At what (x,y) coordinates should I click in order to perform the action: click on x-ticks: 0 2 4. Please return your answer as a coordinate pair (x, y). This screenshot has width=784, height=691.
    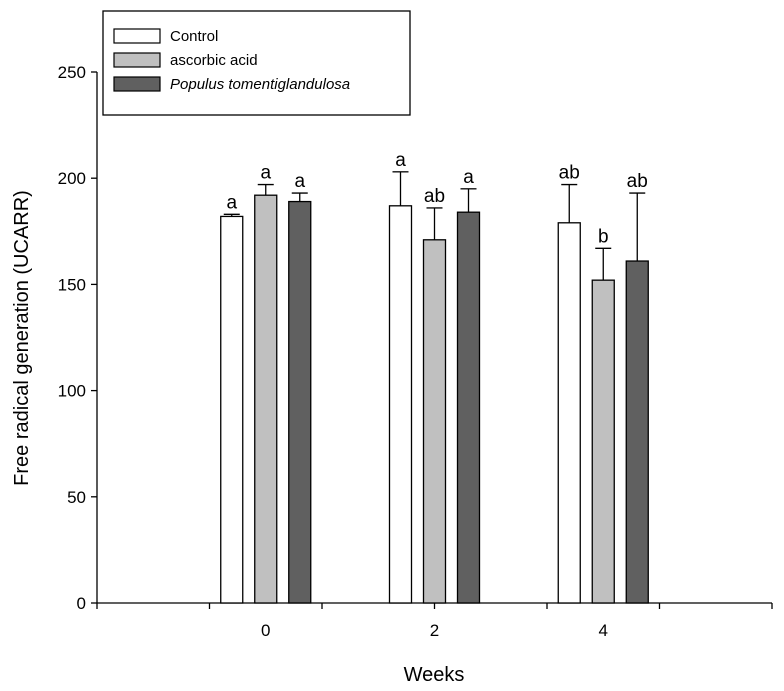
    Looking at the image, I should click on (434, 621).